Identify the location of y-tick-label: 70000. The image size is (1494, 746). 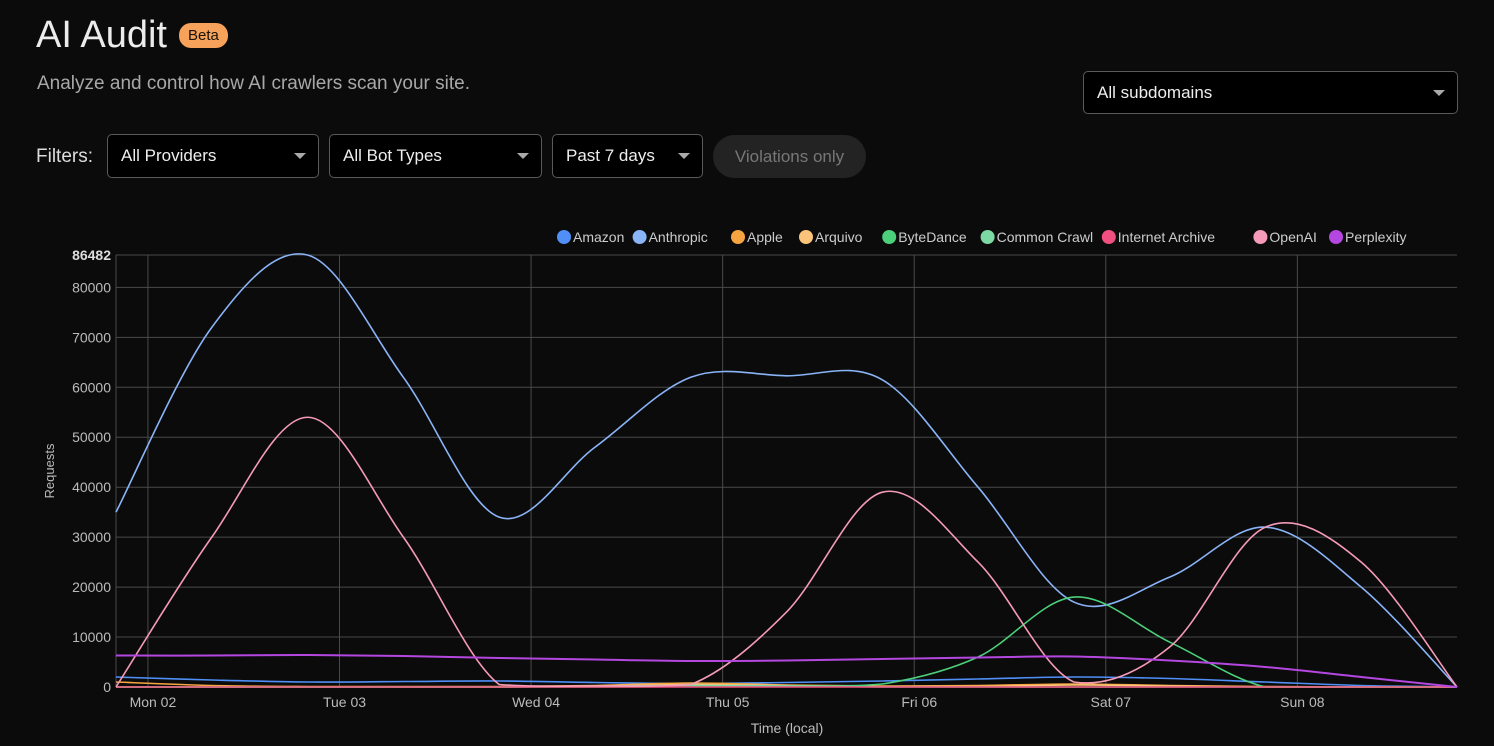
(91, 337).